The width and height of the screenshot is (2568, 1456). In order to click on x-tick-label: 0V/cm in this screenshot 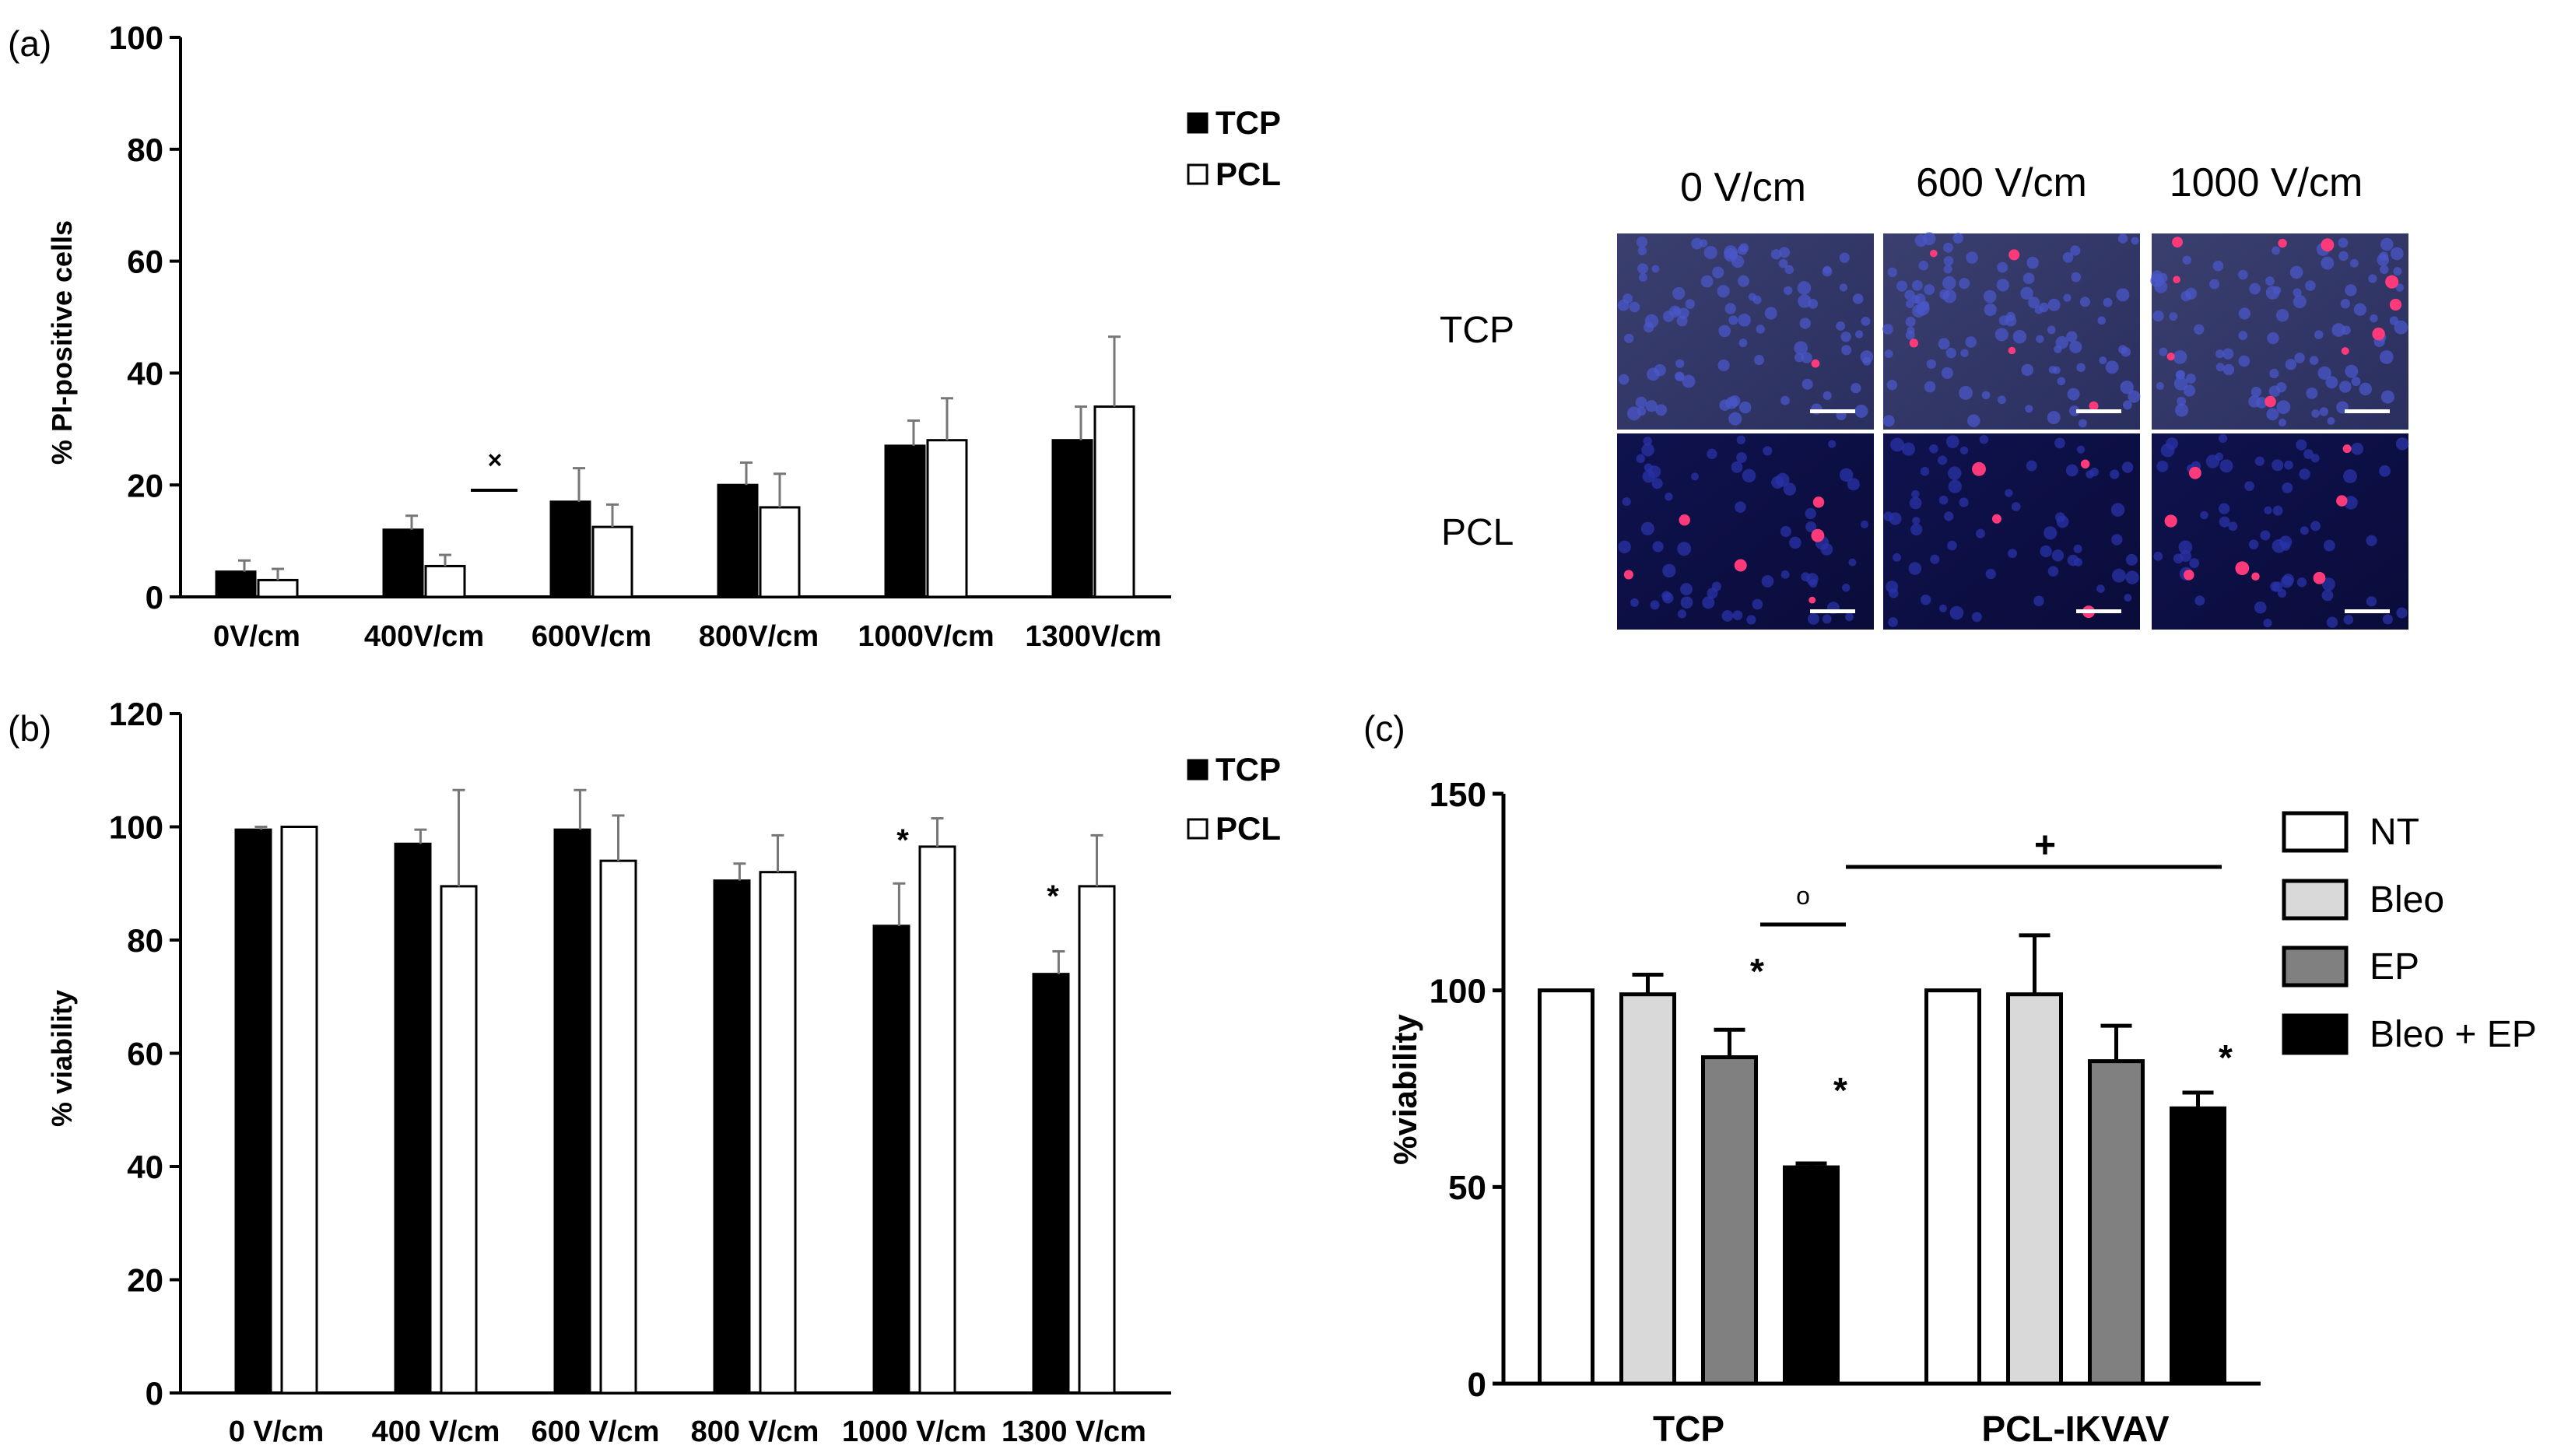, I will do `click(256, 637)`.